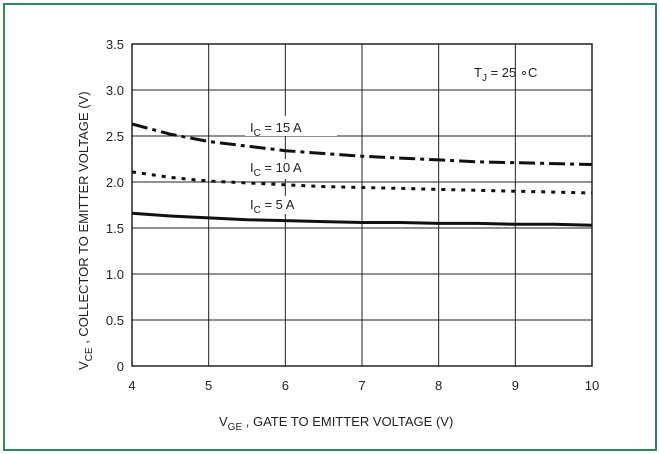  What do you see at coordinates (115, 182) in the screenshot?
I see `y-tick-label: 2.0` at bounding box center [115, 182].